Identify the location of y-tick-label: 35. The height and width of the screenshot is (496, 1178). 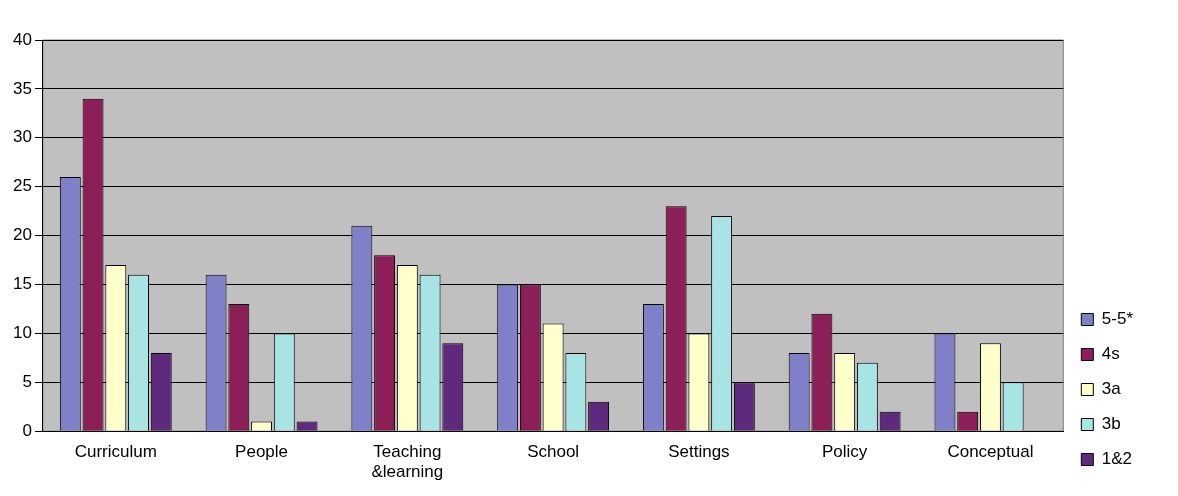
(22, 88).